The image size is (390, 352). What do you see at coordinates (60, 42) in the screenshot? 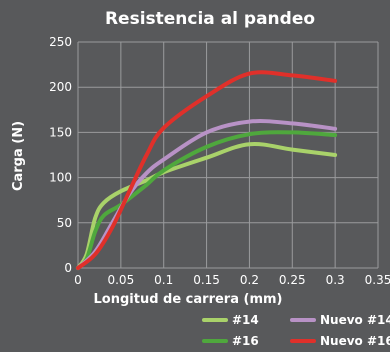
I see `y-tick-label: 250` at bounding box center [60, 42].